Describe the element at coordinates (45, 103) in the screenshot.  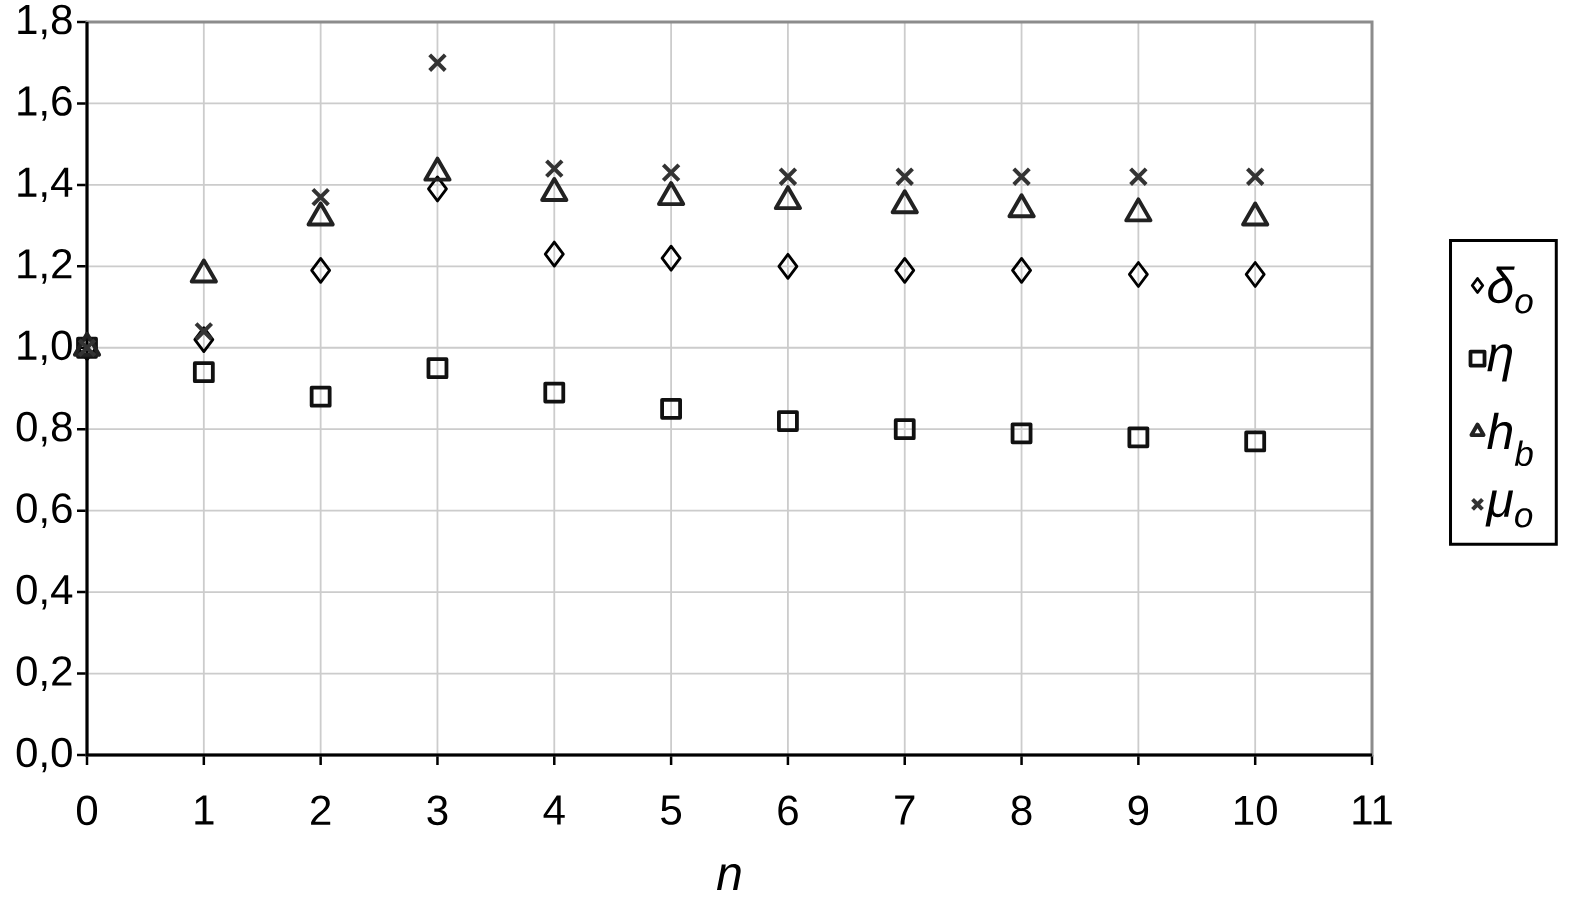
I see `y-tick-label: 1,6` at that location.